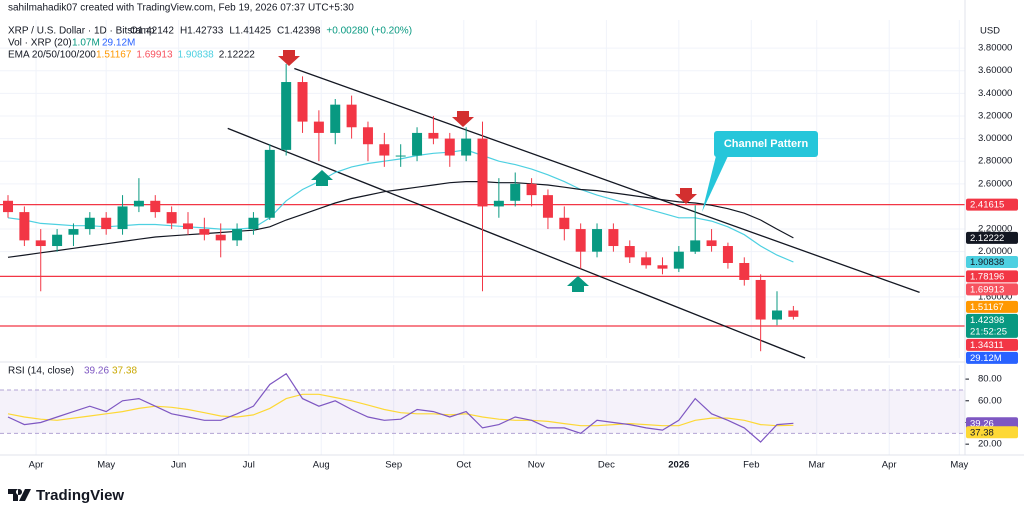 The height and width of the screenshot is (517, 1024). I want to click on countdown: 21:52:25, so click(988, 331).